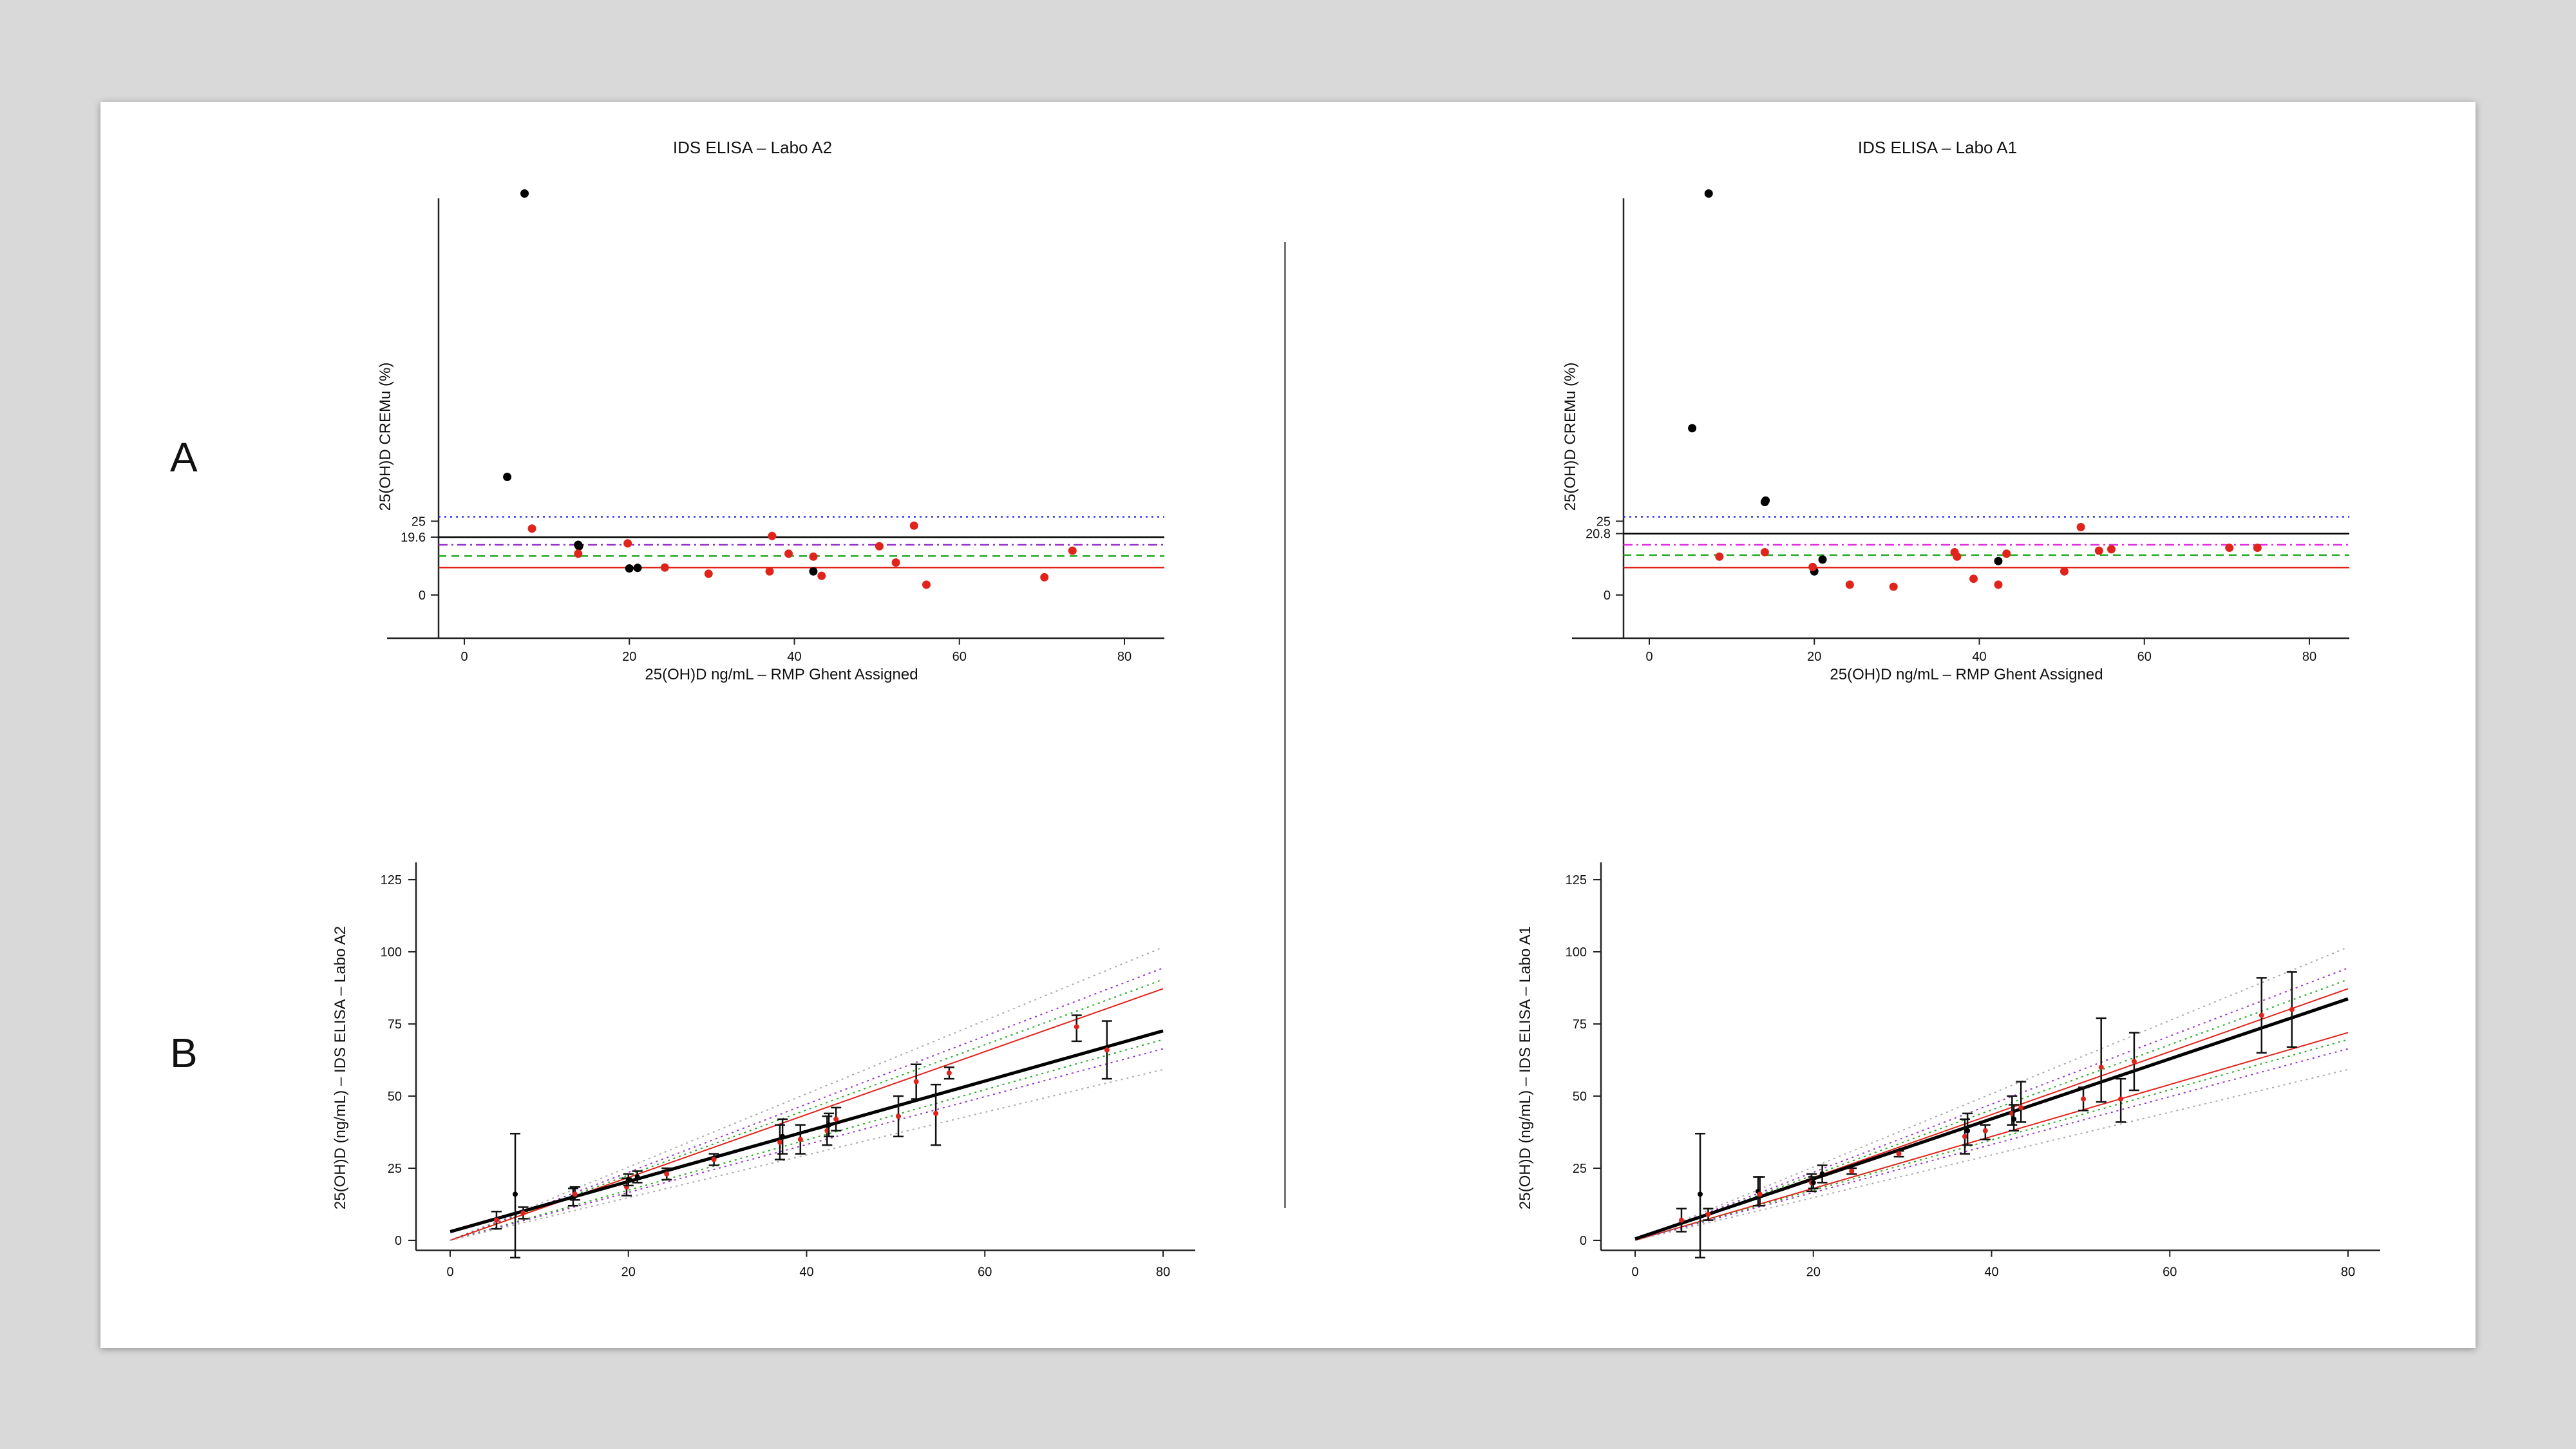 The image size is (2576, 1449). What do you see at coordinates (395, 1097) in the screenshot?
I see `y-tick-label: 50` at bounding box center [395, 1097].